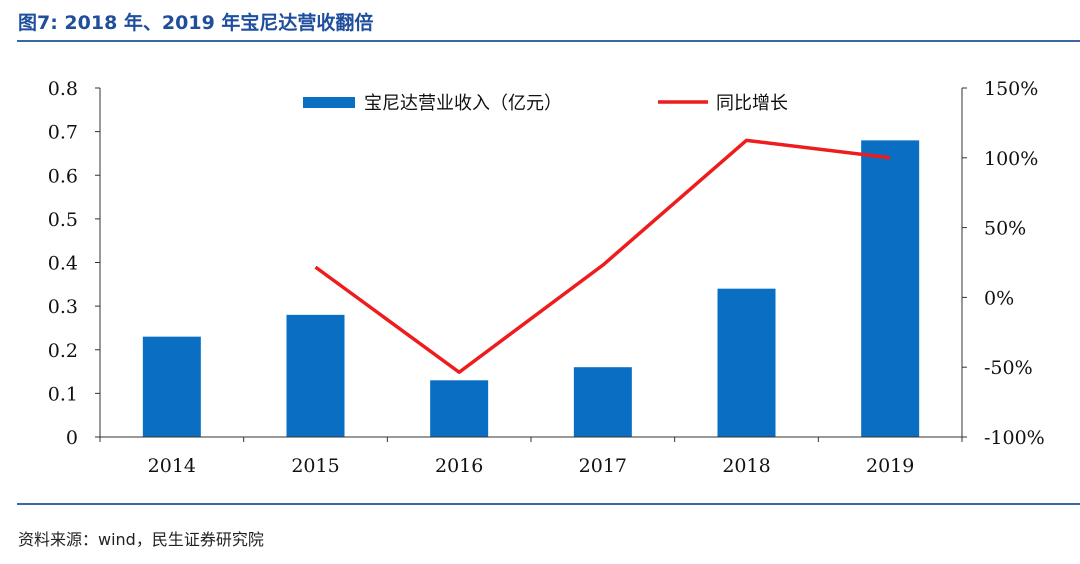 The width and height of the screenshot is (1080, 564). I want to click on bar-2017, so click(602, 402).